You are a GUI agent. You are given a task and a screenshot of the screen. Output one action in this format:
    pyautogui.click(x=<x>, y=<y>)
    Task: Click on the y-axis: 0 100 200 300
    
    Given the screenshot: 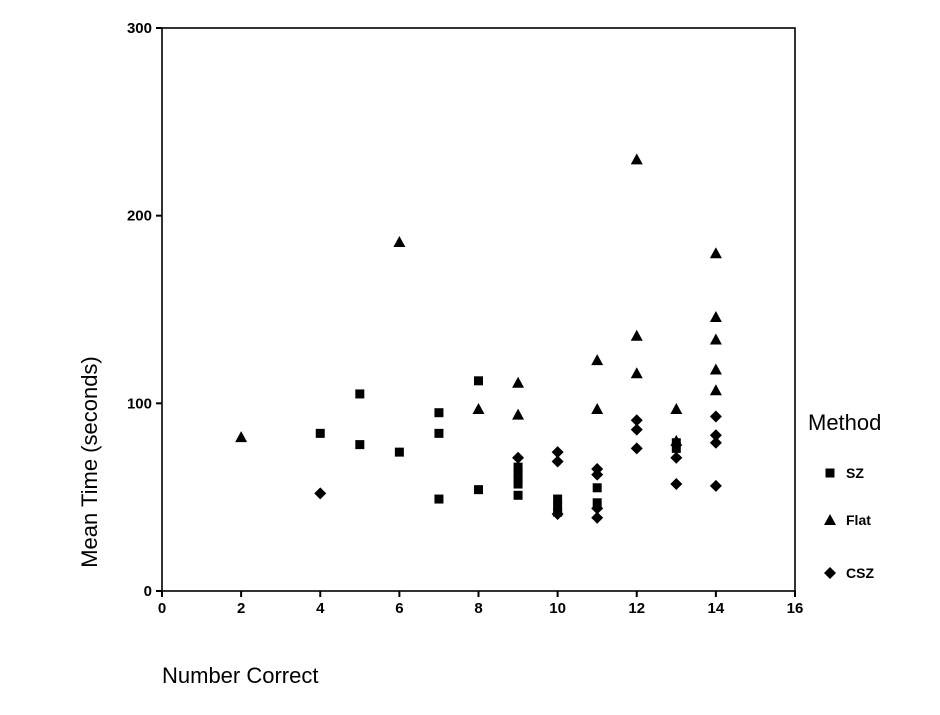 What is the action you would take?
    pyautogui.click(x=144, y=310)
    